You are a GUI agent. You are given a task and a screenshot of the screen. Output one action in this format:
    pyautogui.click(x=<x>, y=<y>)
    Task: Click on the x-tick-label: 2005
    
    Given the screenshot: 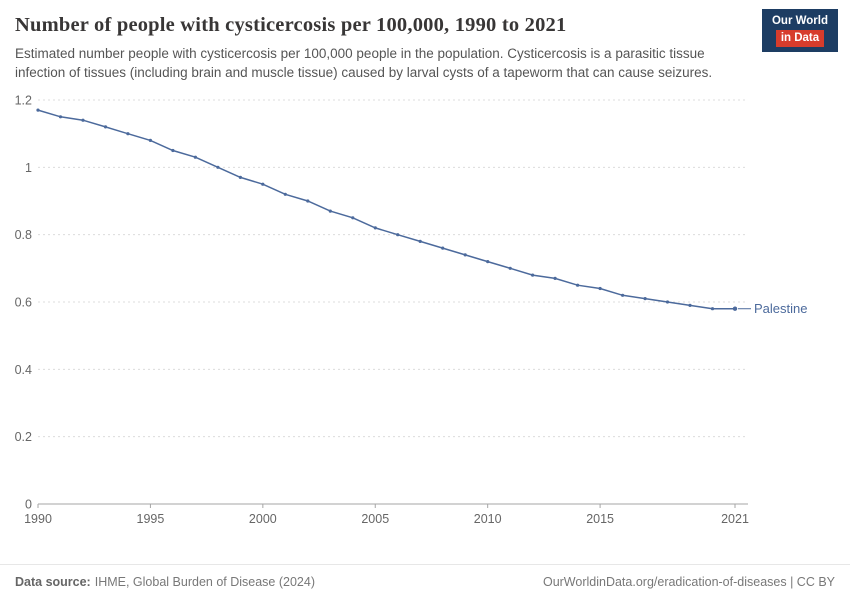 What is the action you would take?
    pyautogui.click(x=375, y=519)
    